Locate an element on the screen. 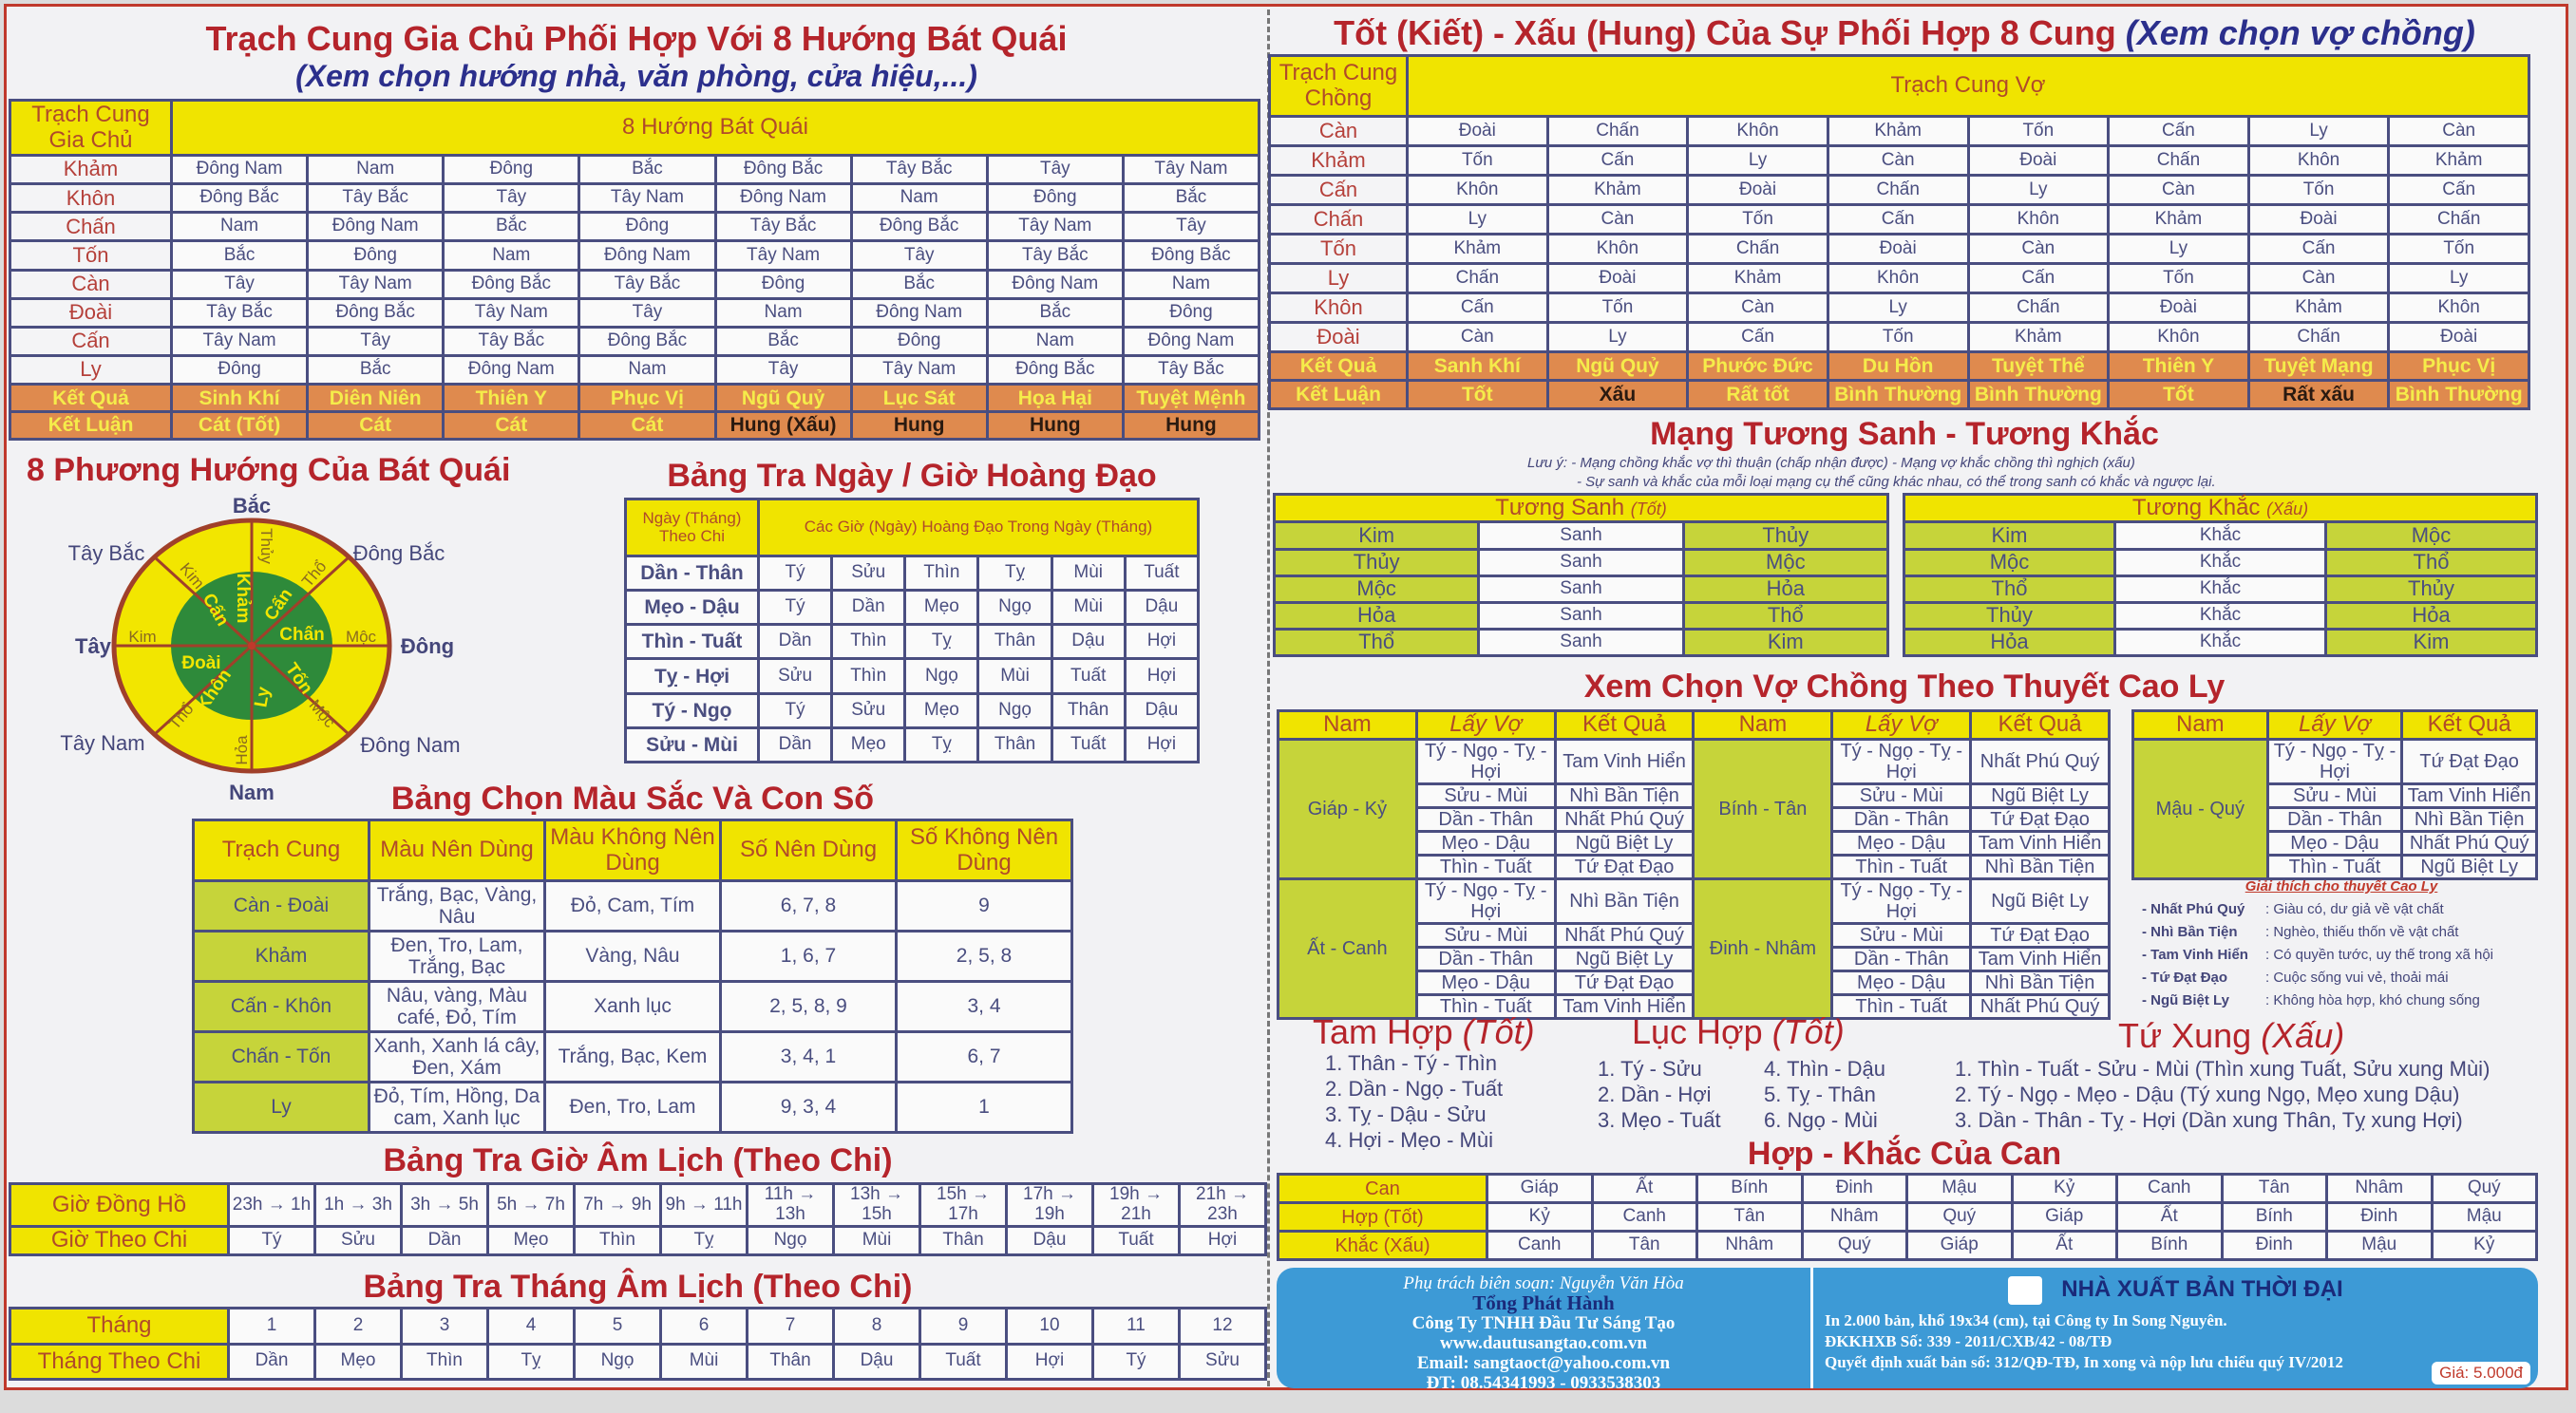 The height and width of the screenshot is (1413, 2576). right-title-note: (Xem chọn vợ chồng) is located at coordinates (2300, 32).